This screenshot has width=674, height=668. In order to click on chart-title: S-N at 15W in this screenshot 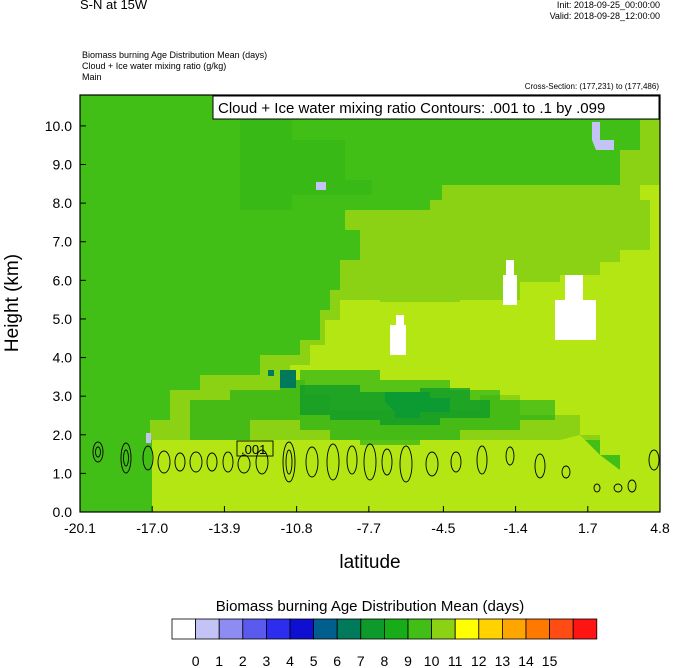, I will do `click(114, 6)`.